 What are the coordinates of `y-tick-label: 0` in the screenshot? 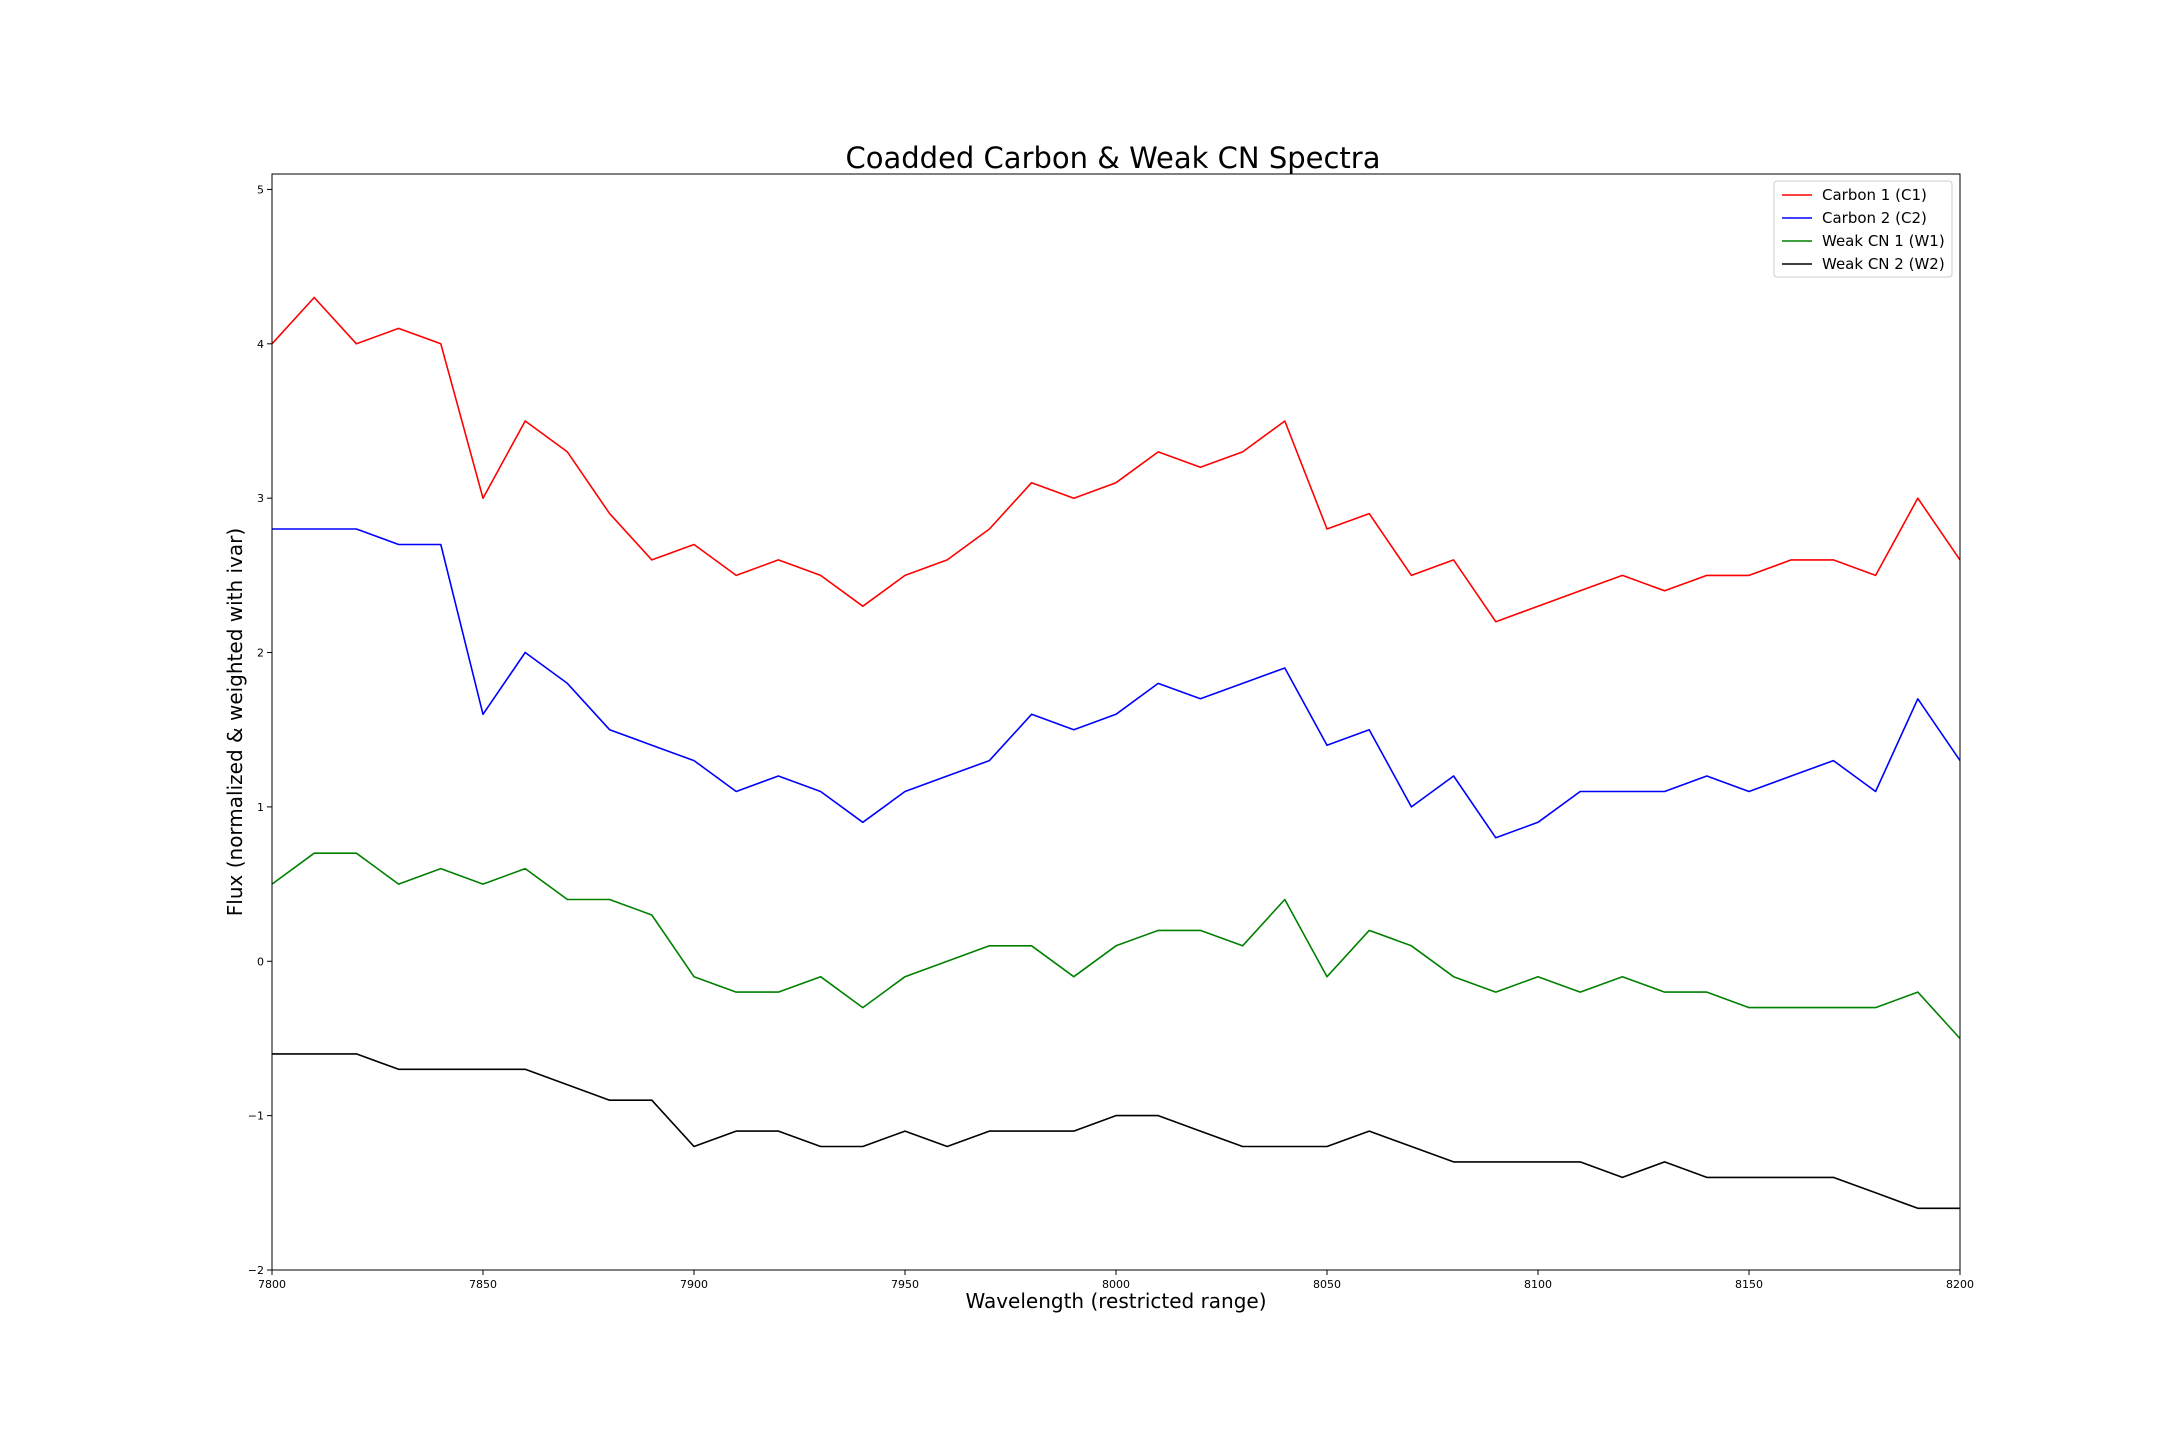 It's located at (260, 961).